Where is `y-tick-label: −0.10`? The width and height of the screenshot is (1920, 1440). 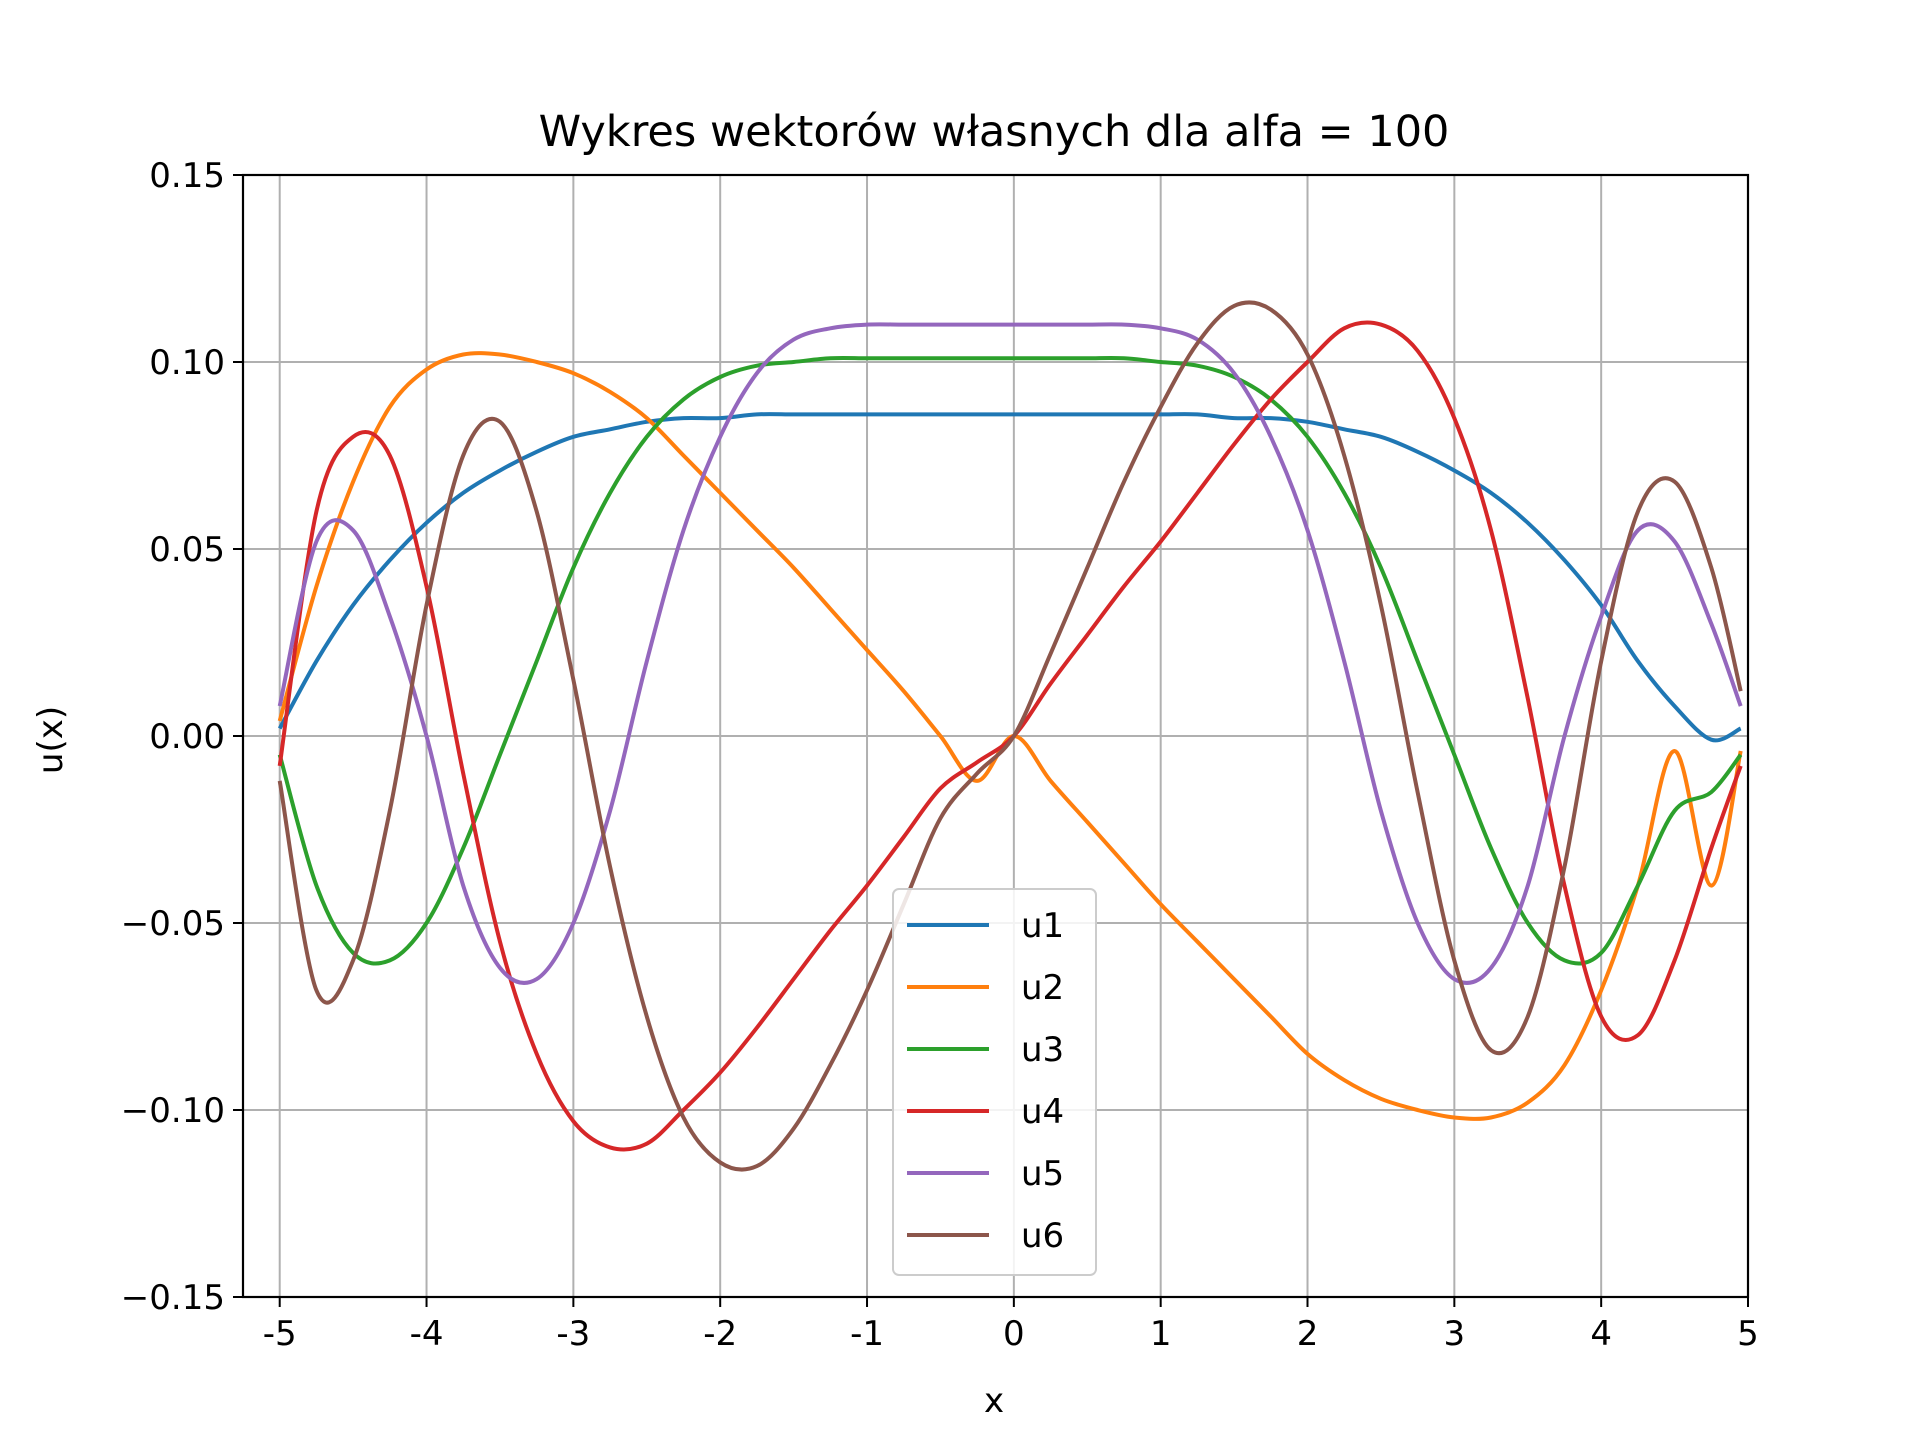 y-tick-label: −0.10 is located at coordinates (173, 1111).